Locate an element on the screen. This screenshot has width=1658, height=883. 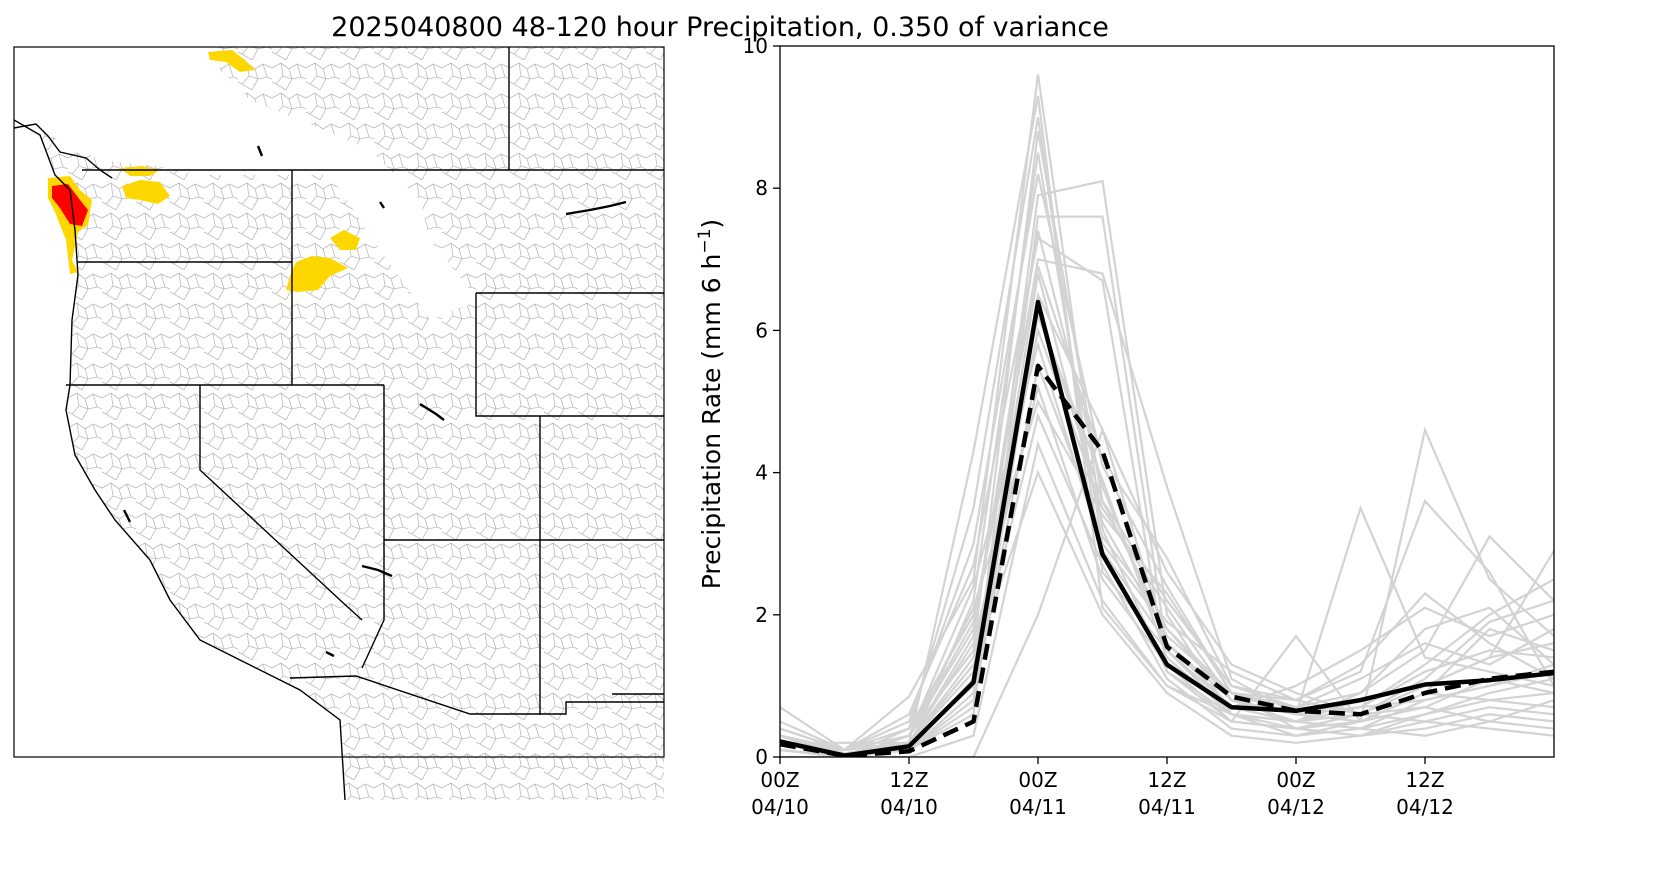
border-mexico is located at coordinates (476, 695).